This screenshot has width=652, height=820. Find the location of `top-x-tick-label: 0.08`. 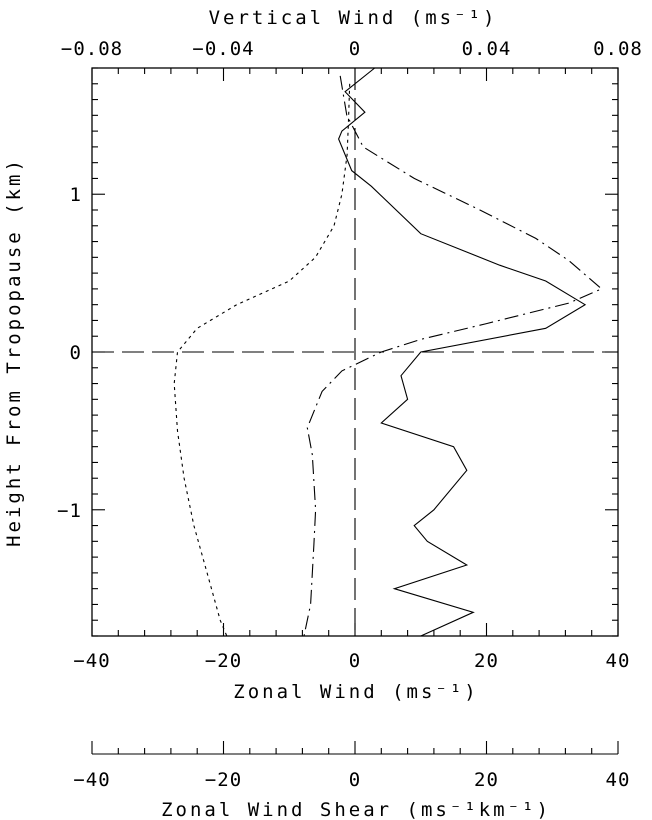

top-x-tick-label: 0.08 is located at coordinates (618, 49).